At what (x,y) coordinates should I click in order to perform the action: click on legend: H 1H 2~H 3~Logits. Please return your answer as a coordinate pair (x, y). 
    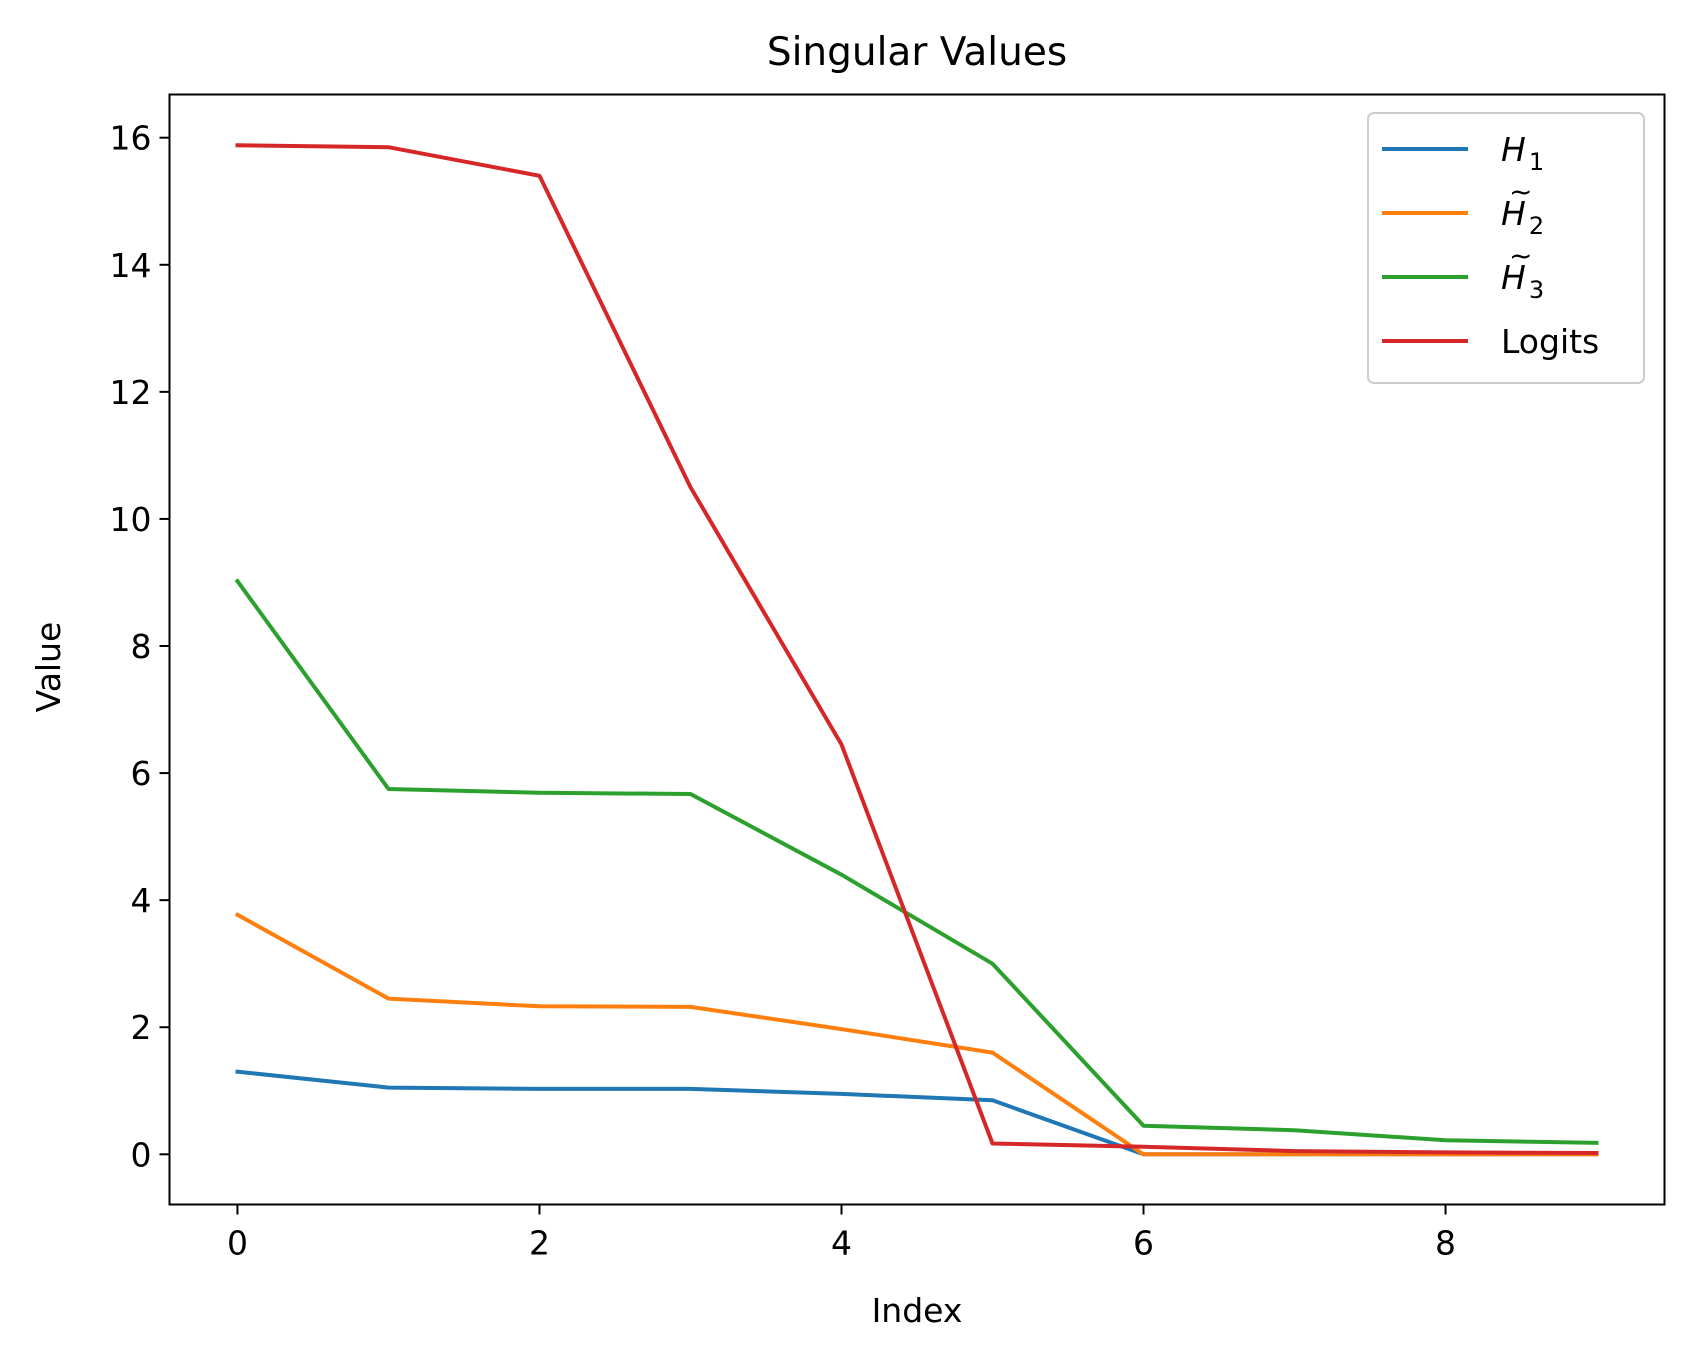
    Looking at the image, I should click on (1506, 248).